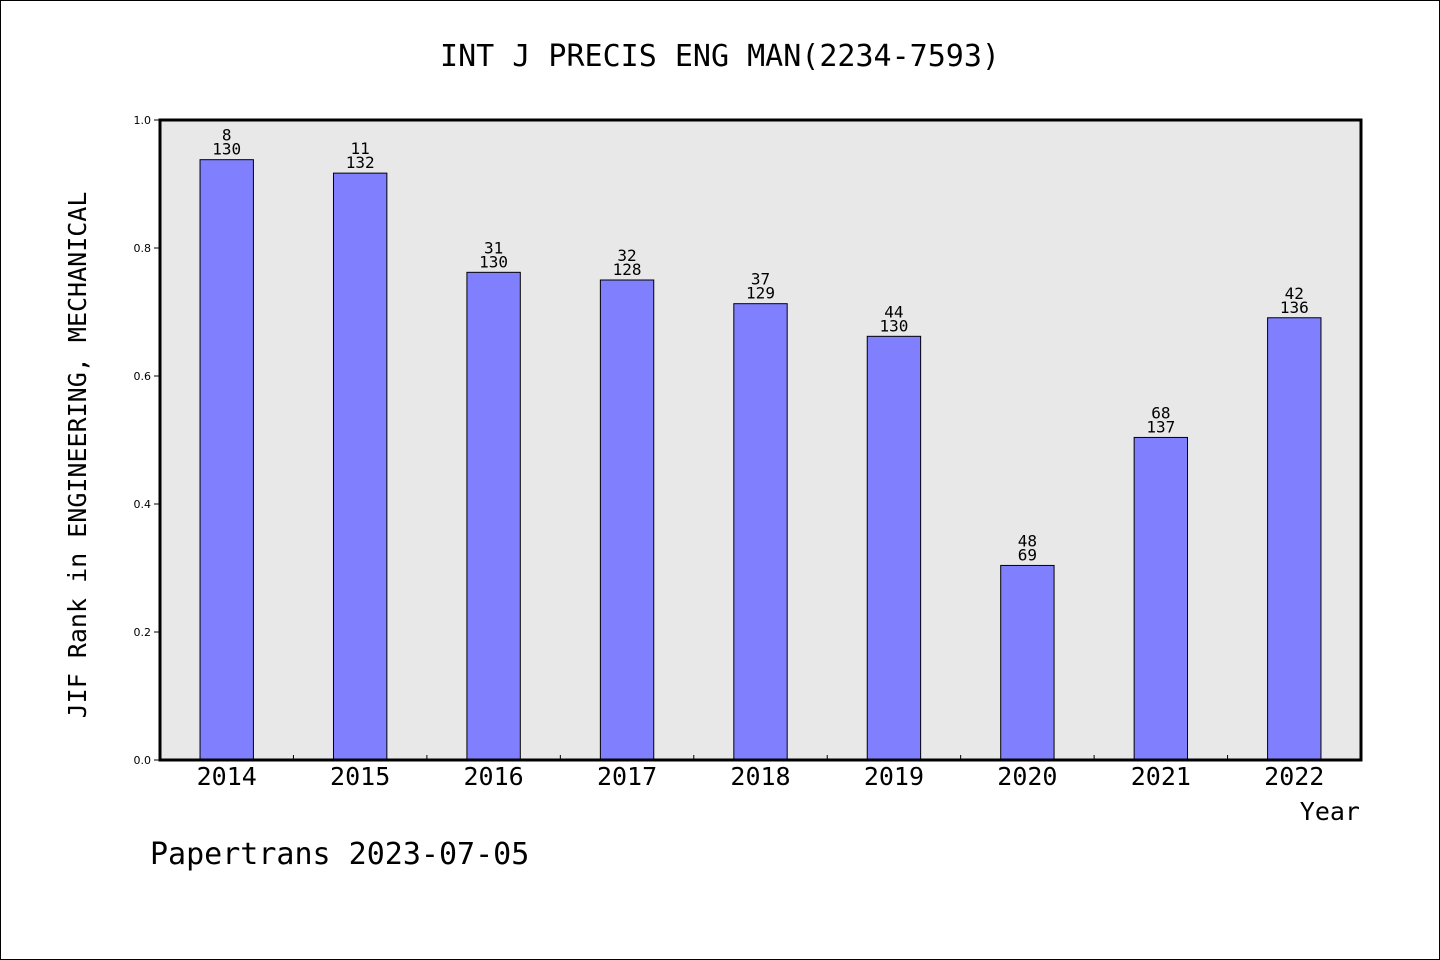 This screenshot has height=960, width=1440. Describe the element at coordinates (1160, 412) in the screenshot. I see `bar-rank-label: 68` at that location.